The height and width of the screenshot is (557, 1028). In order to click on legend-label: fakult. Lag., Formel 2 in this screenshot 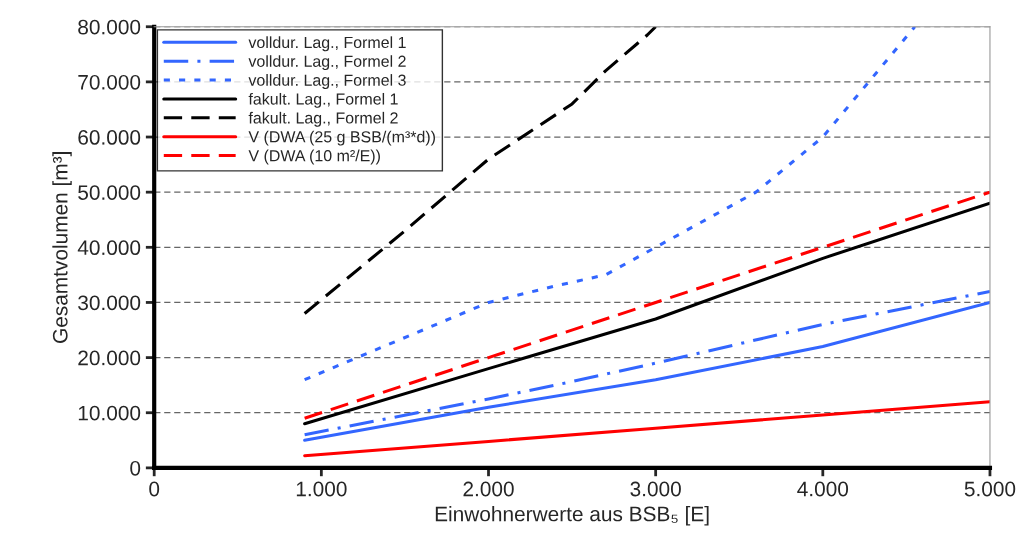, I will do `click(323, 119)`.